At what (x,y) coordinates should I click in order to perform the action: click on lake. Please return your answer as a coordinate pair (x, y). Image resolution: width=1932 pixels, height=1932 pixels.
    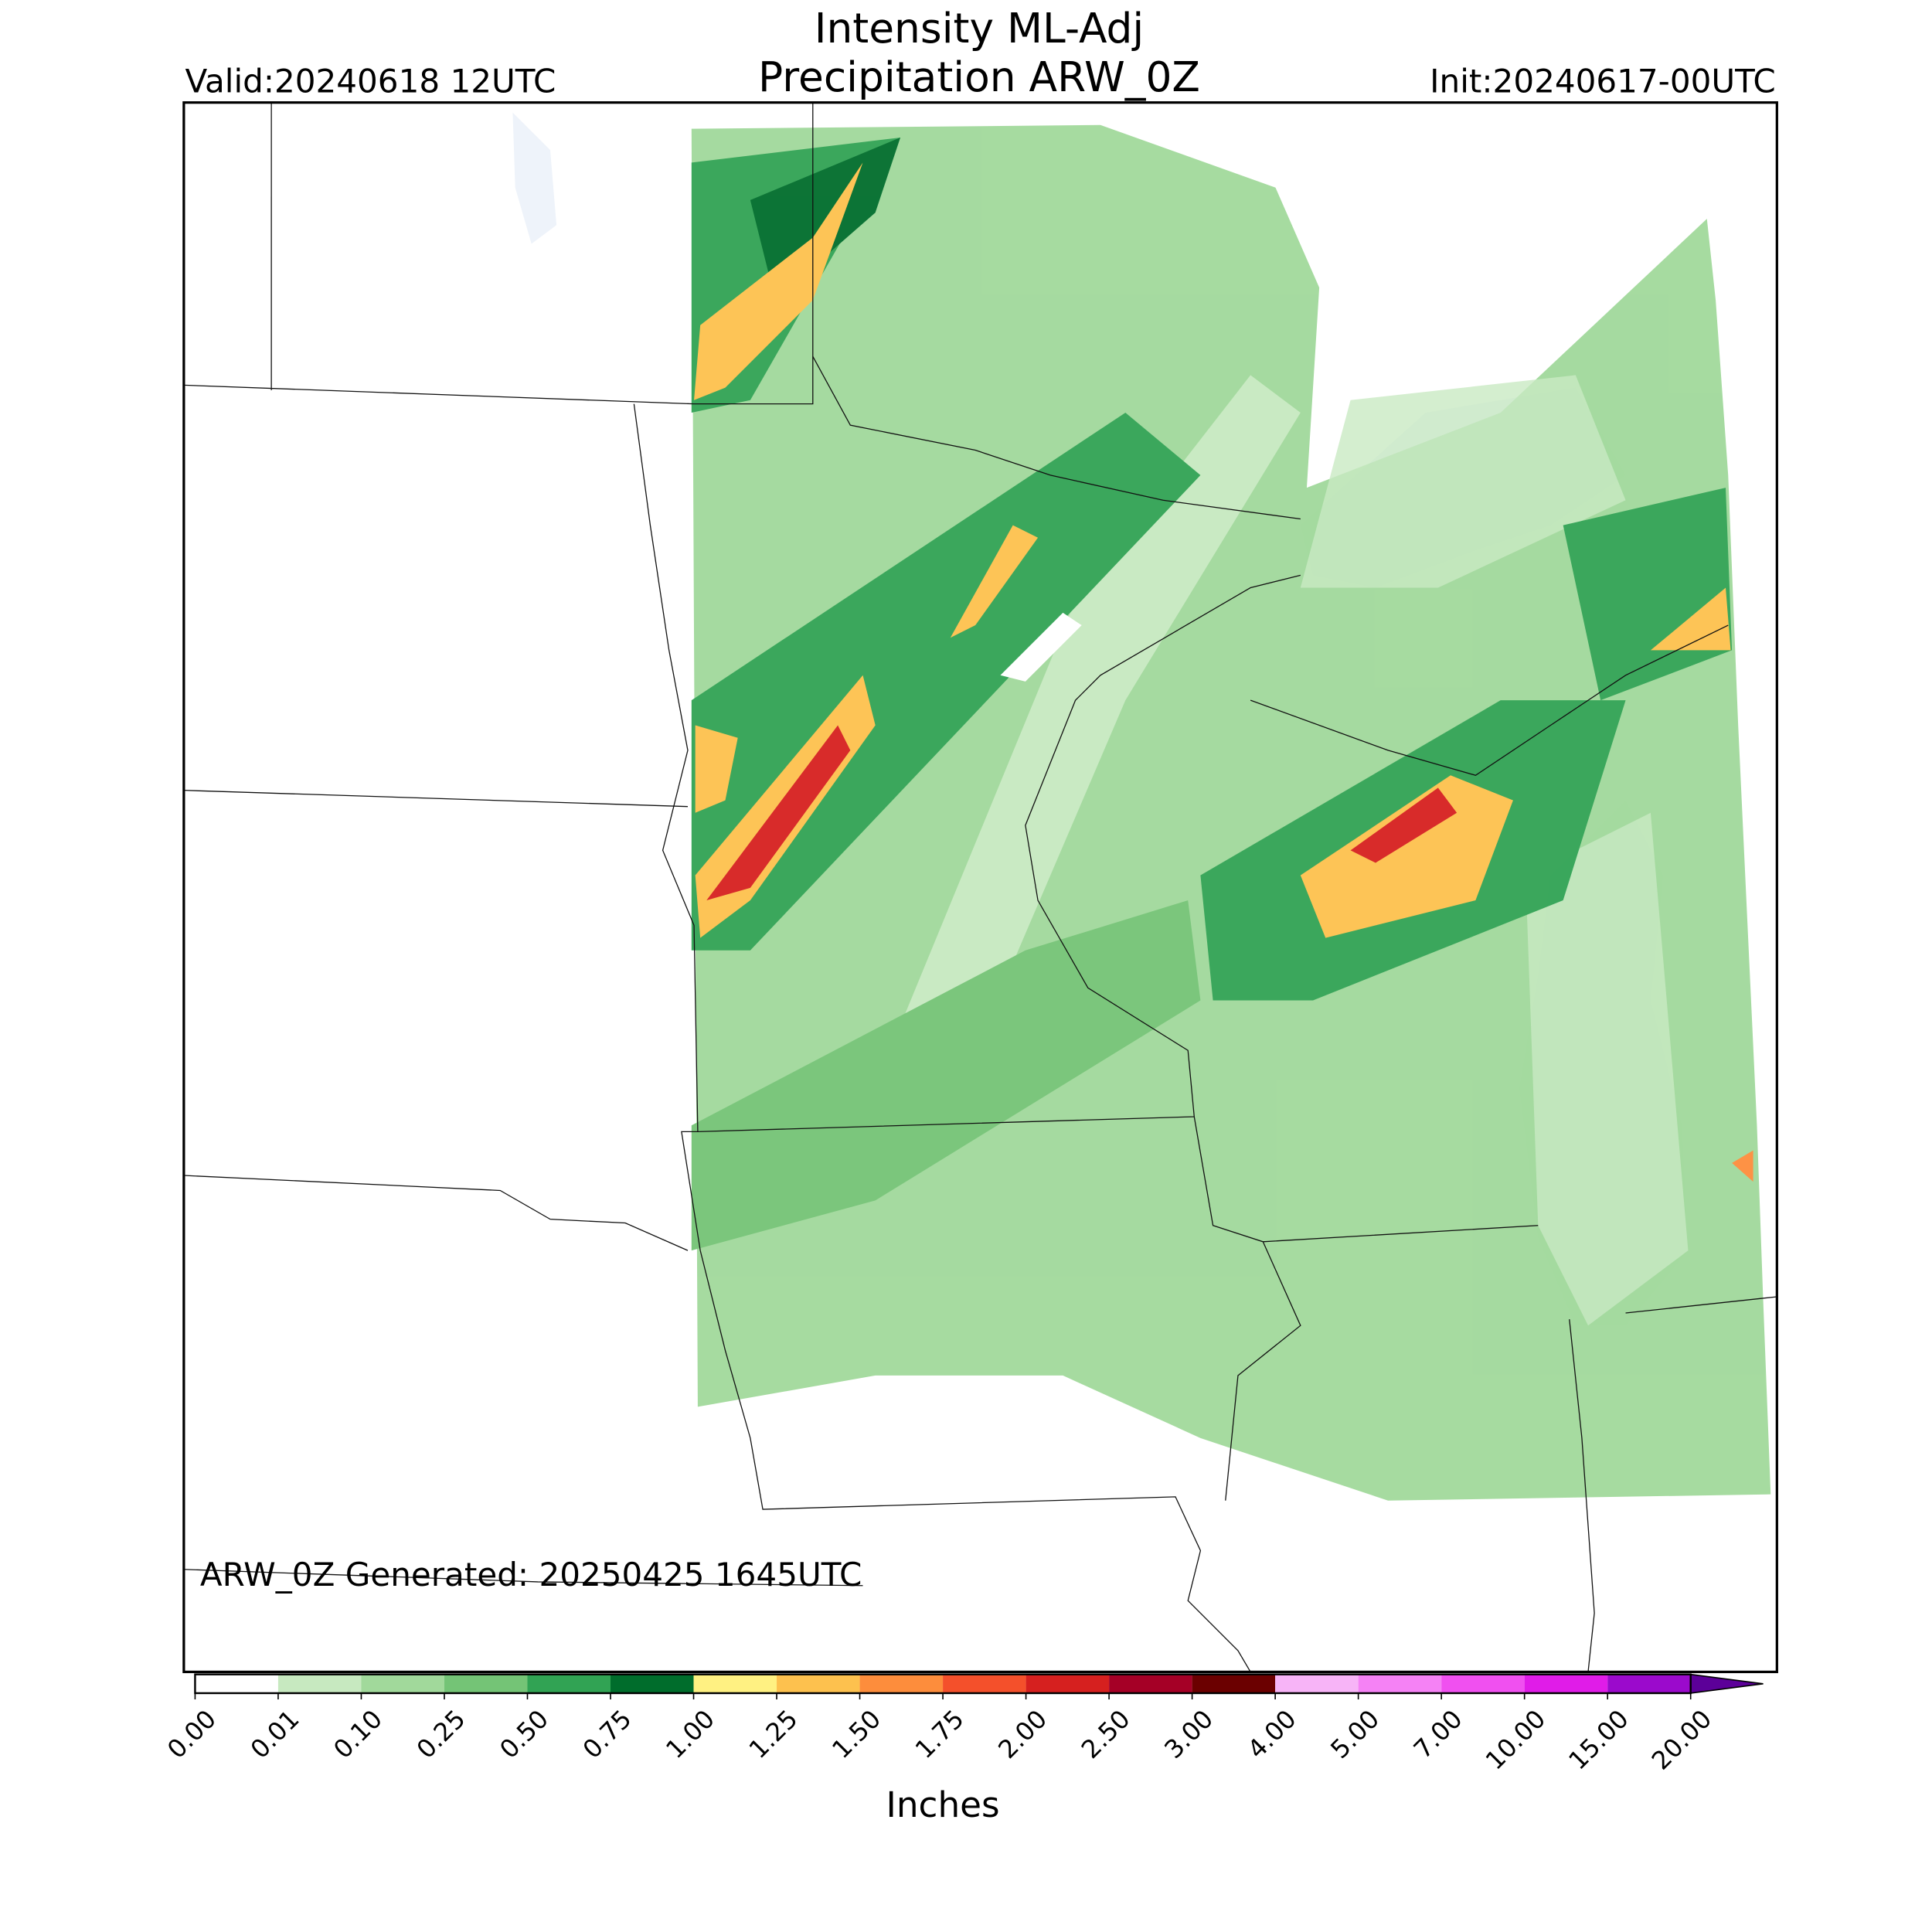
    Looking at the image, I should click on (535, 178).